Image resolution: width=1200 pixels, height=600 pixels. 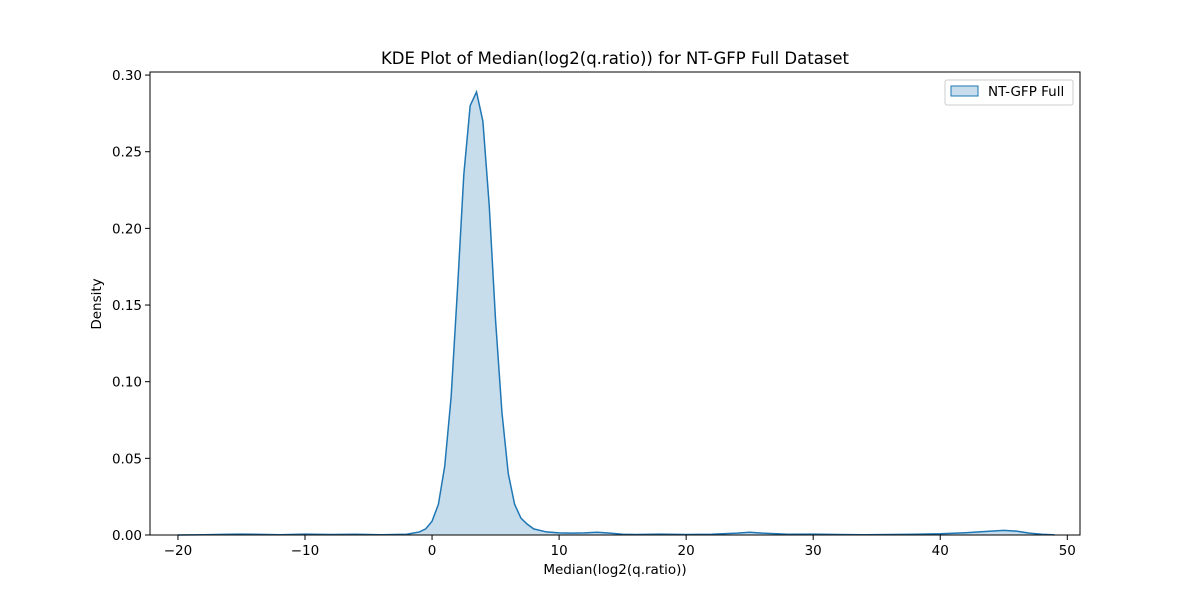 I want to click on y-tick-label: 0.30, so click(x=127, y=76).